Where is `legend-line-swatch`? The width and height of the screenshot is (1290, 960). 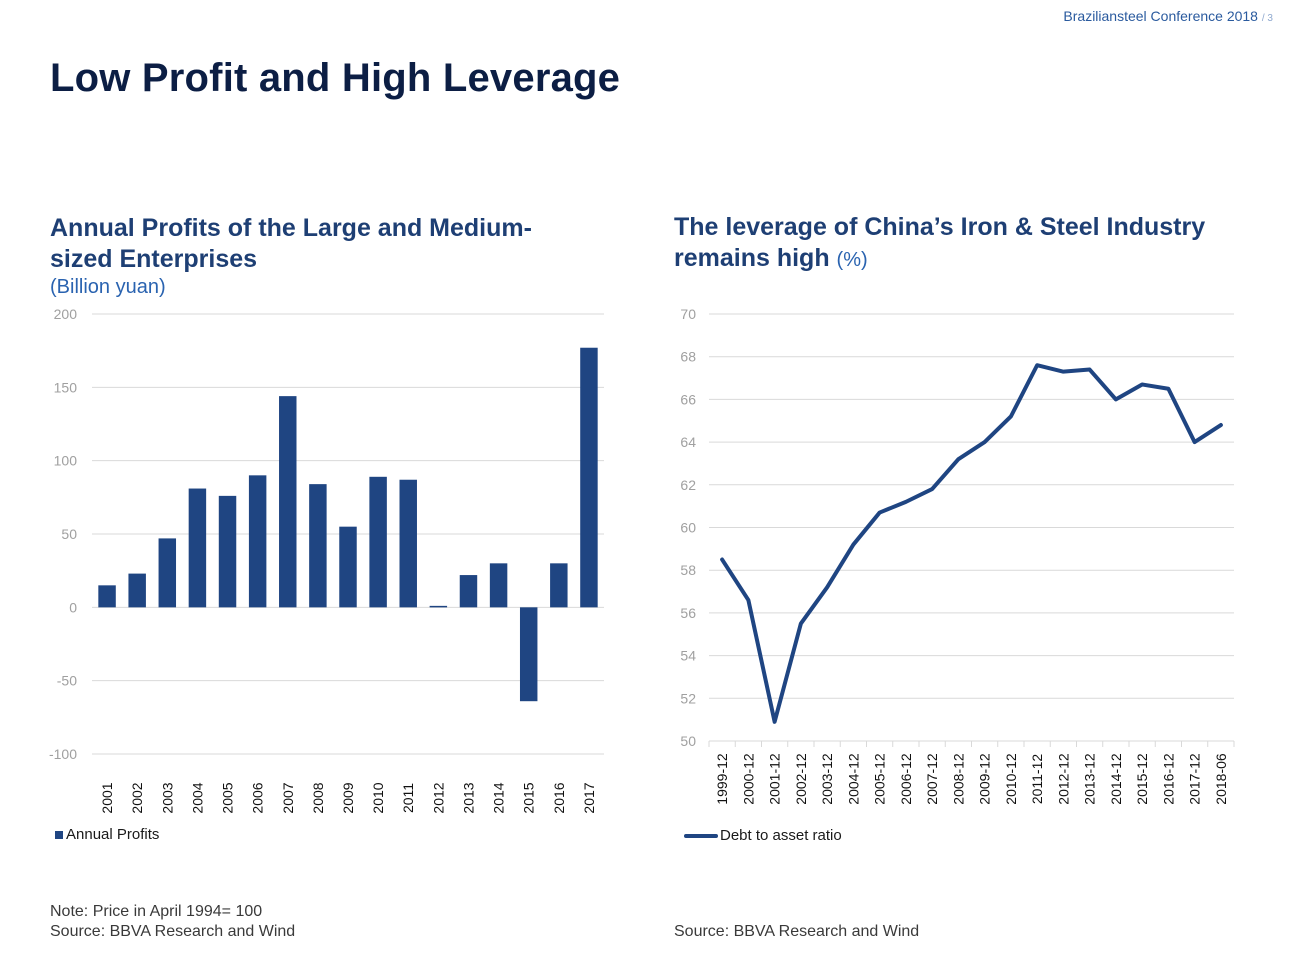 legend-line-swatch is located at coordinates (701, 835).